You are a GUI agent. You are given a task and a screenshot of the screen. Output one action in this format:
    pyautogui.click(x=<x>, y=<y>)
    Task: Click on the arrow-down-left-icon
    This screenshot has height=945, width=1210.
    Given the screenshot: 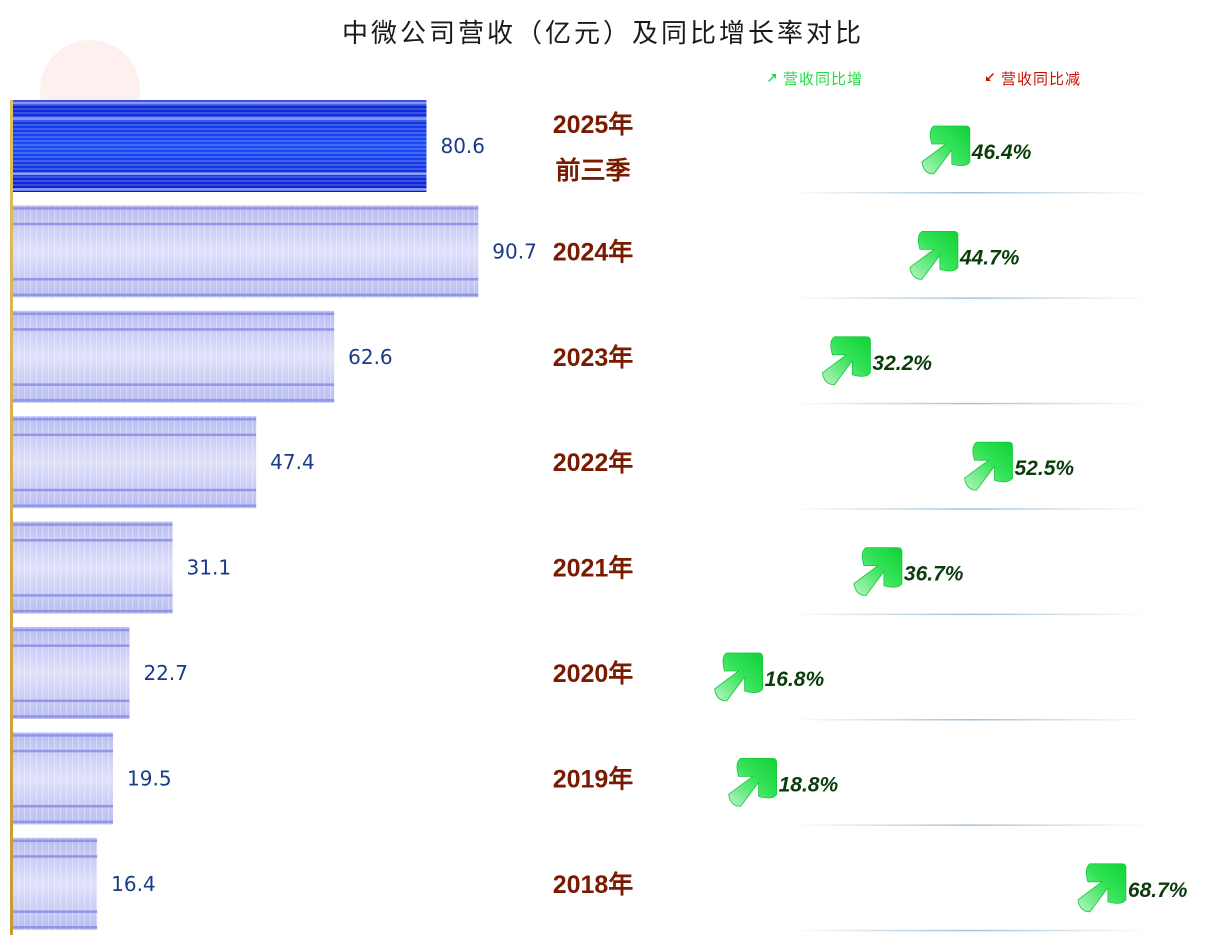 What is the action you would take?
    pyautogui.click(x=990, y=77)
    